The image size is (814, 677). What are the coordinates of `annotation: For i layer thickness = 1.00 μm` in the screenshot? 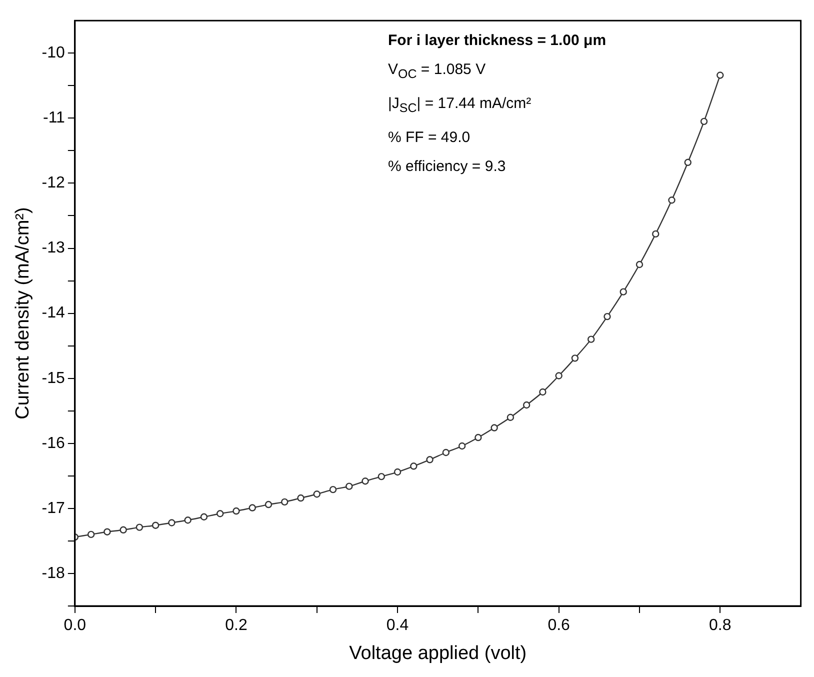 It's located at (497, 41).